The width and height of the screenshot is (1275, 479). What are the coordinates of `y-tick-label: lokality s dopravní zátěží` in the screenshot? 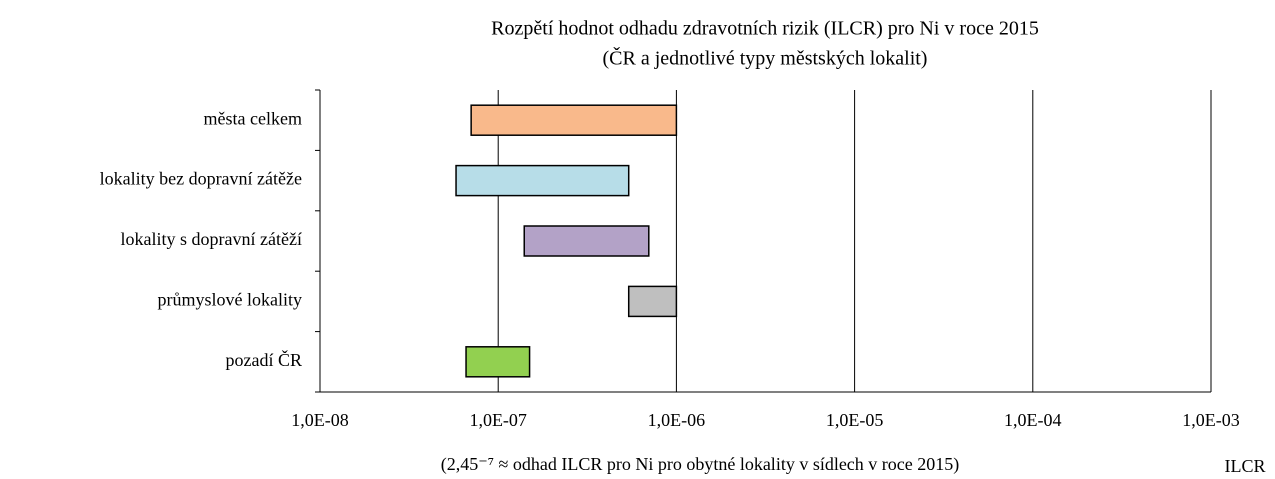 It's located at (211, 239).